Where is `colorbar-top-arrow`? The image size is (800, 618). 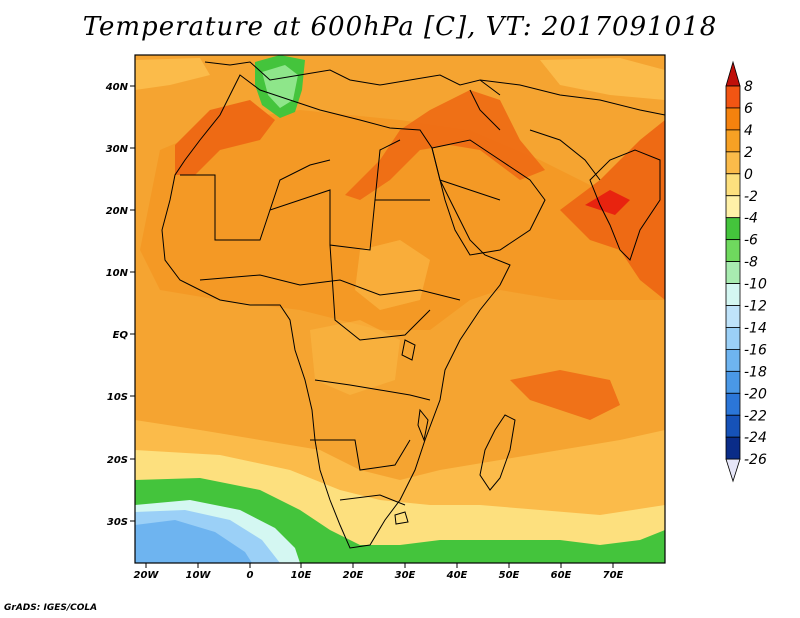 colorbar-top-arrow is located at coordinates (733, 73).